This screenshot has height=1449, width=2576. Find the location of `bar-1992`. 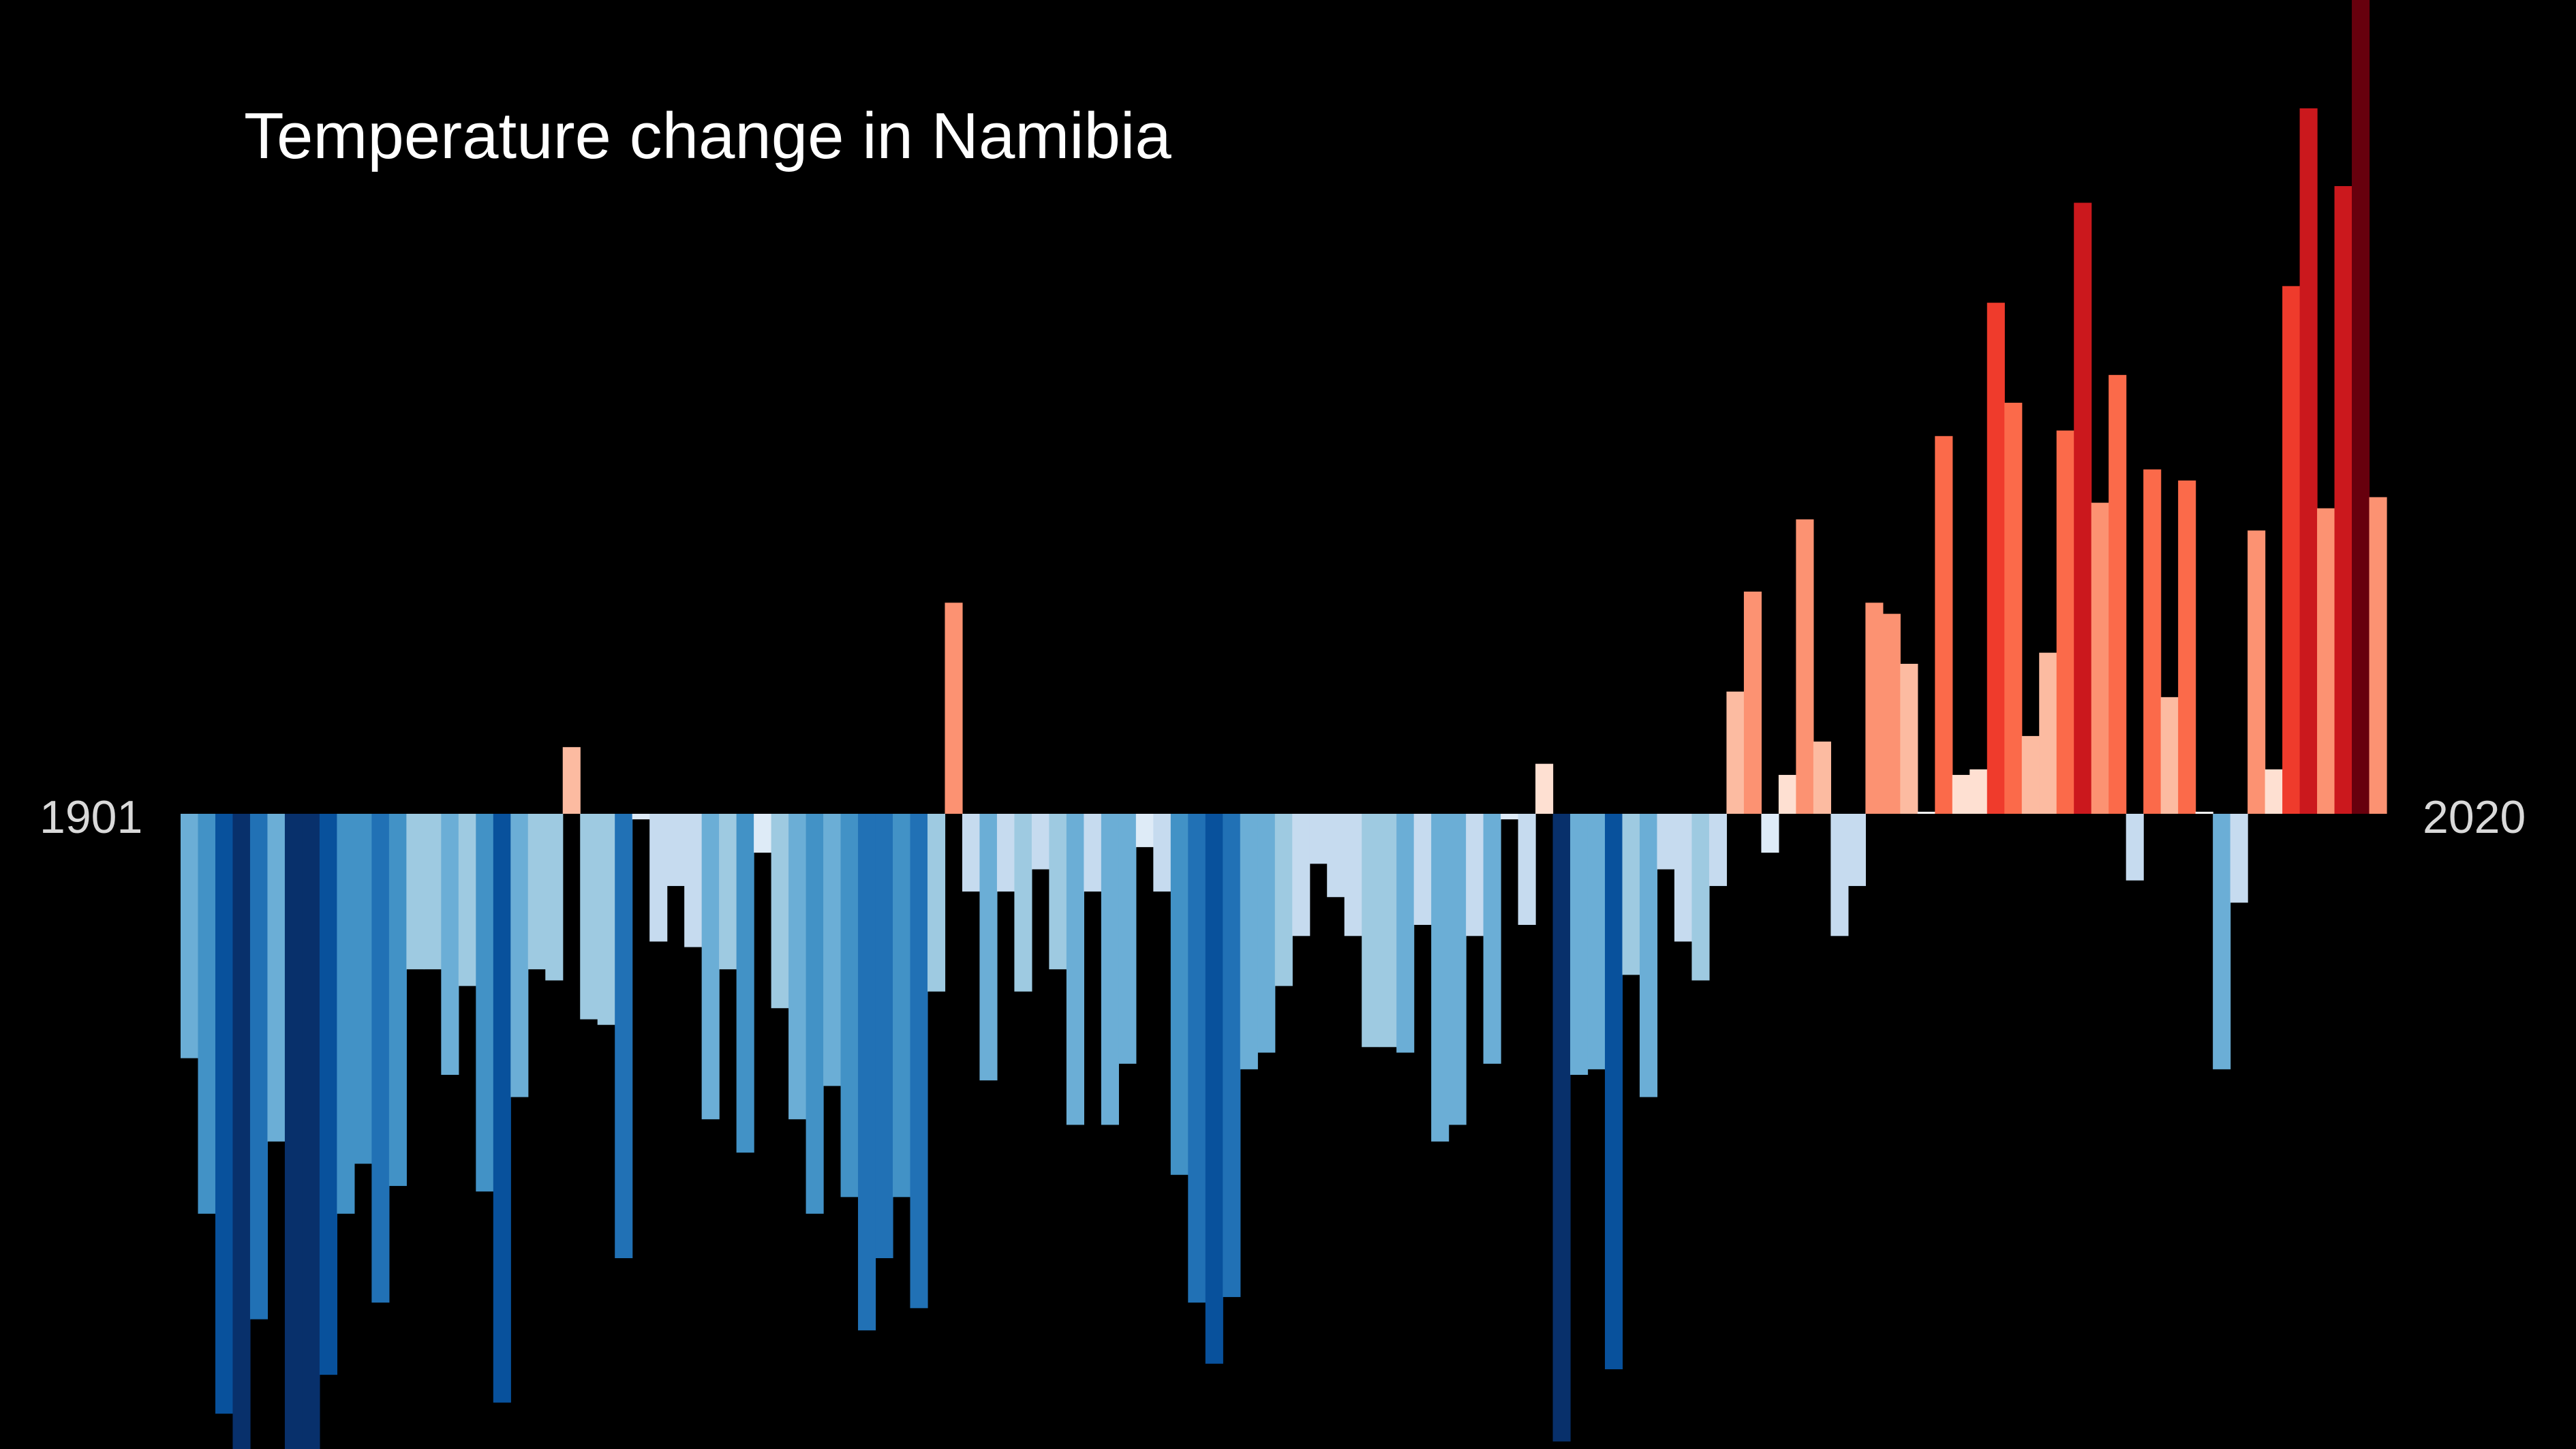

bar-1992 is located at coordinates (1770, 833).